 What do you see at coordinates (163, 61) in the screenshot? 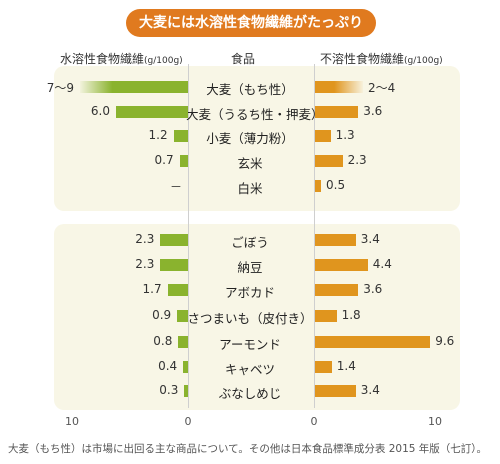
I see `left-header-unit: (g/100g)` at bounding box center [163, 61].